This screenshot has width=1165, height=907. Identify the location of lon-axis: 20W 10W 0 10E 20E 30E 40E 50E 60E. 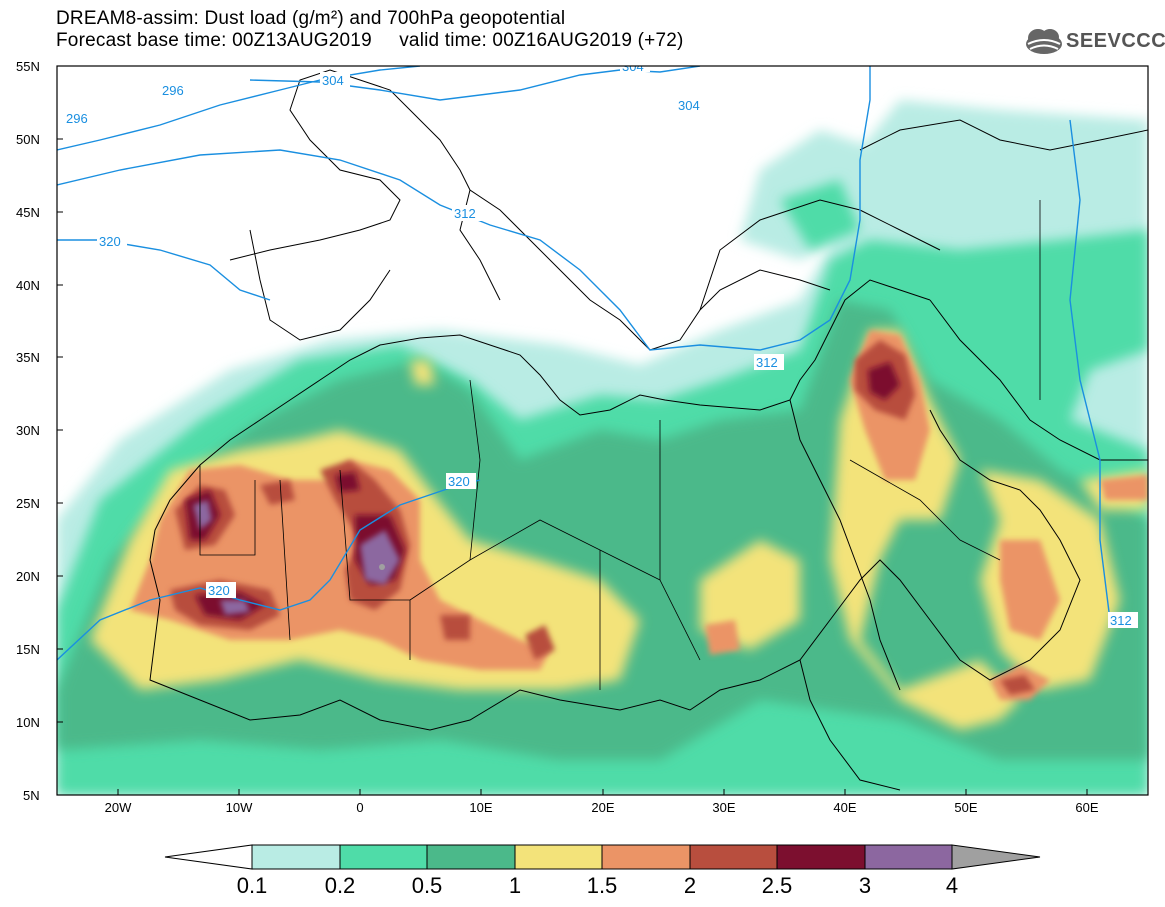
(602, 802).